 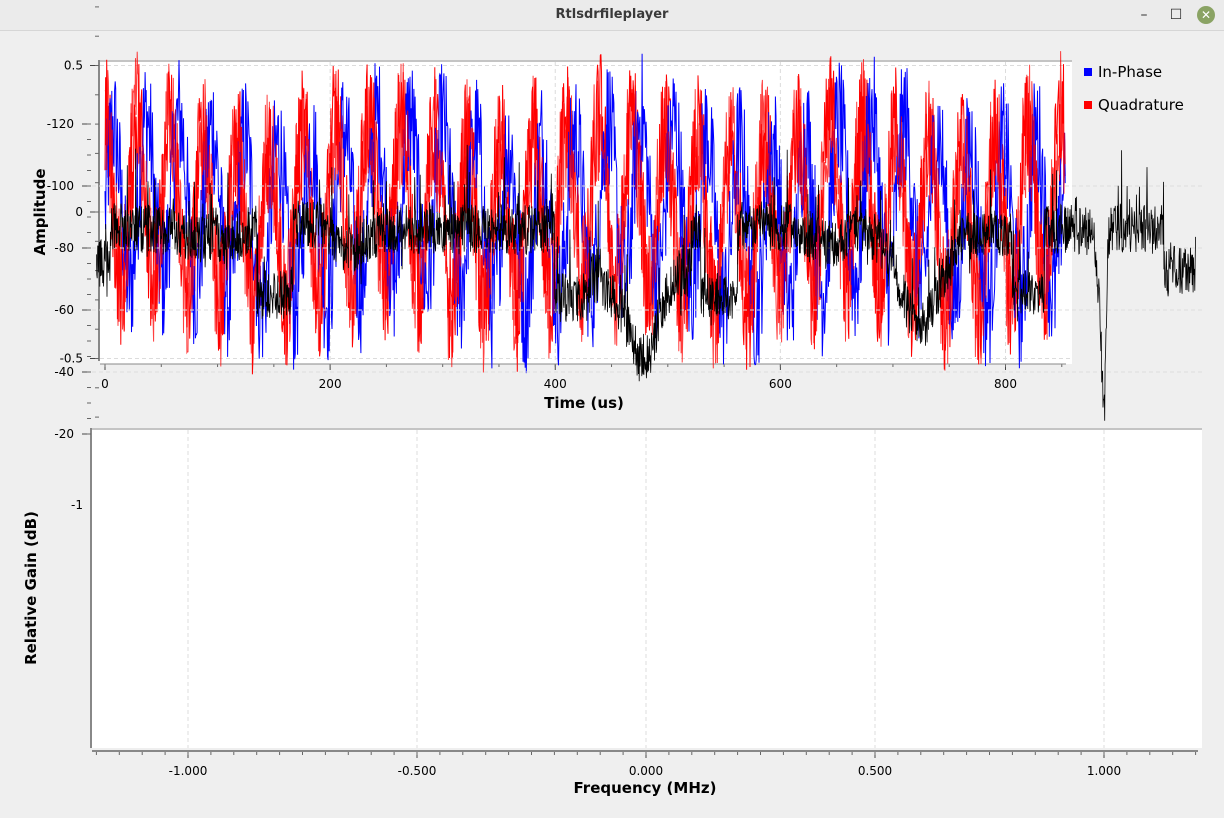 I want to click on time-y-tick-label: -0.5, so click(x=71, y=359).